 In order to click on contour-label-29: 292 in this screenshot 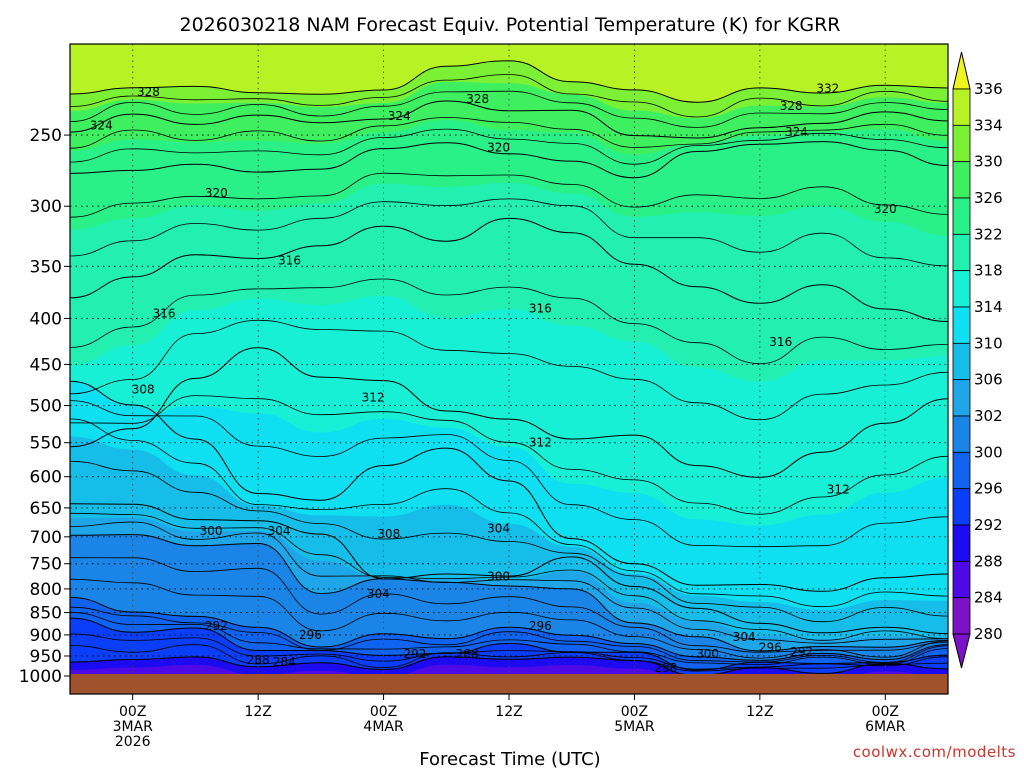, I will do `click(216, 626)`.